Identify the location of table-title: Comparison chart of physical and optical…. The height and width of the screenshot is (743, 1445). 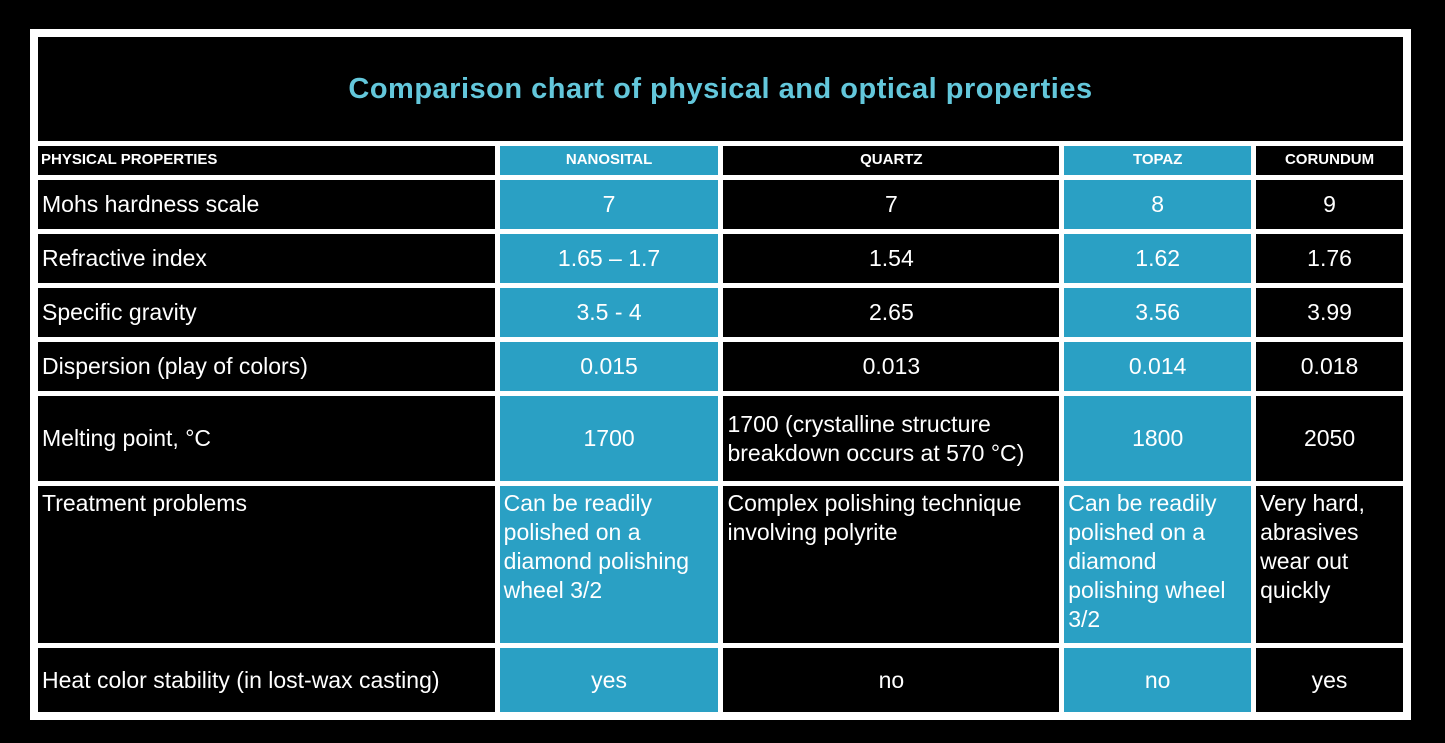
(720, 88).